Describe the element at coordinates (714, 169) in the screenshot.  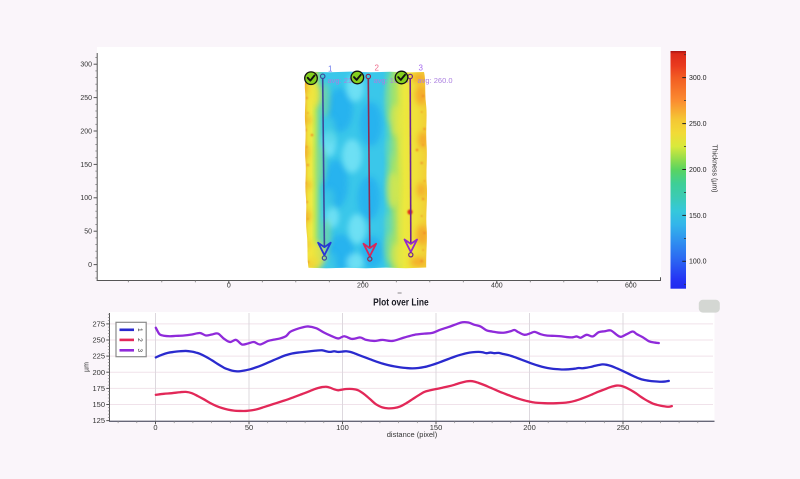
I see `svg-text: Thickness (µm)` at that location.